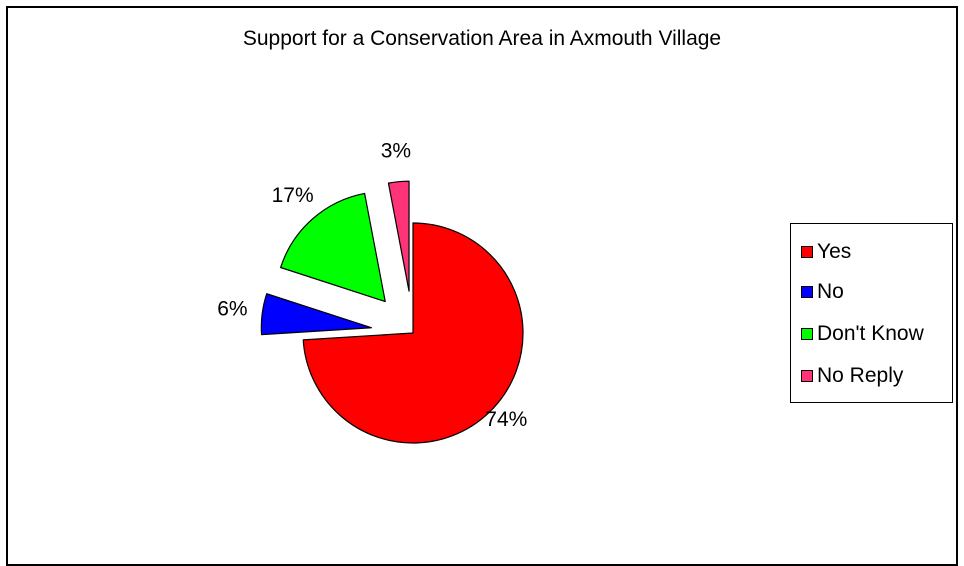 This screenshot has height=566, width=964. I want to click on legend-item-dont-know: Don't Know, so click(862, 334).